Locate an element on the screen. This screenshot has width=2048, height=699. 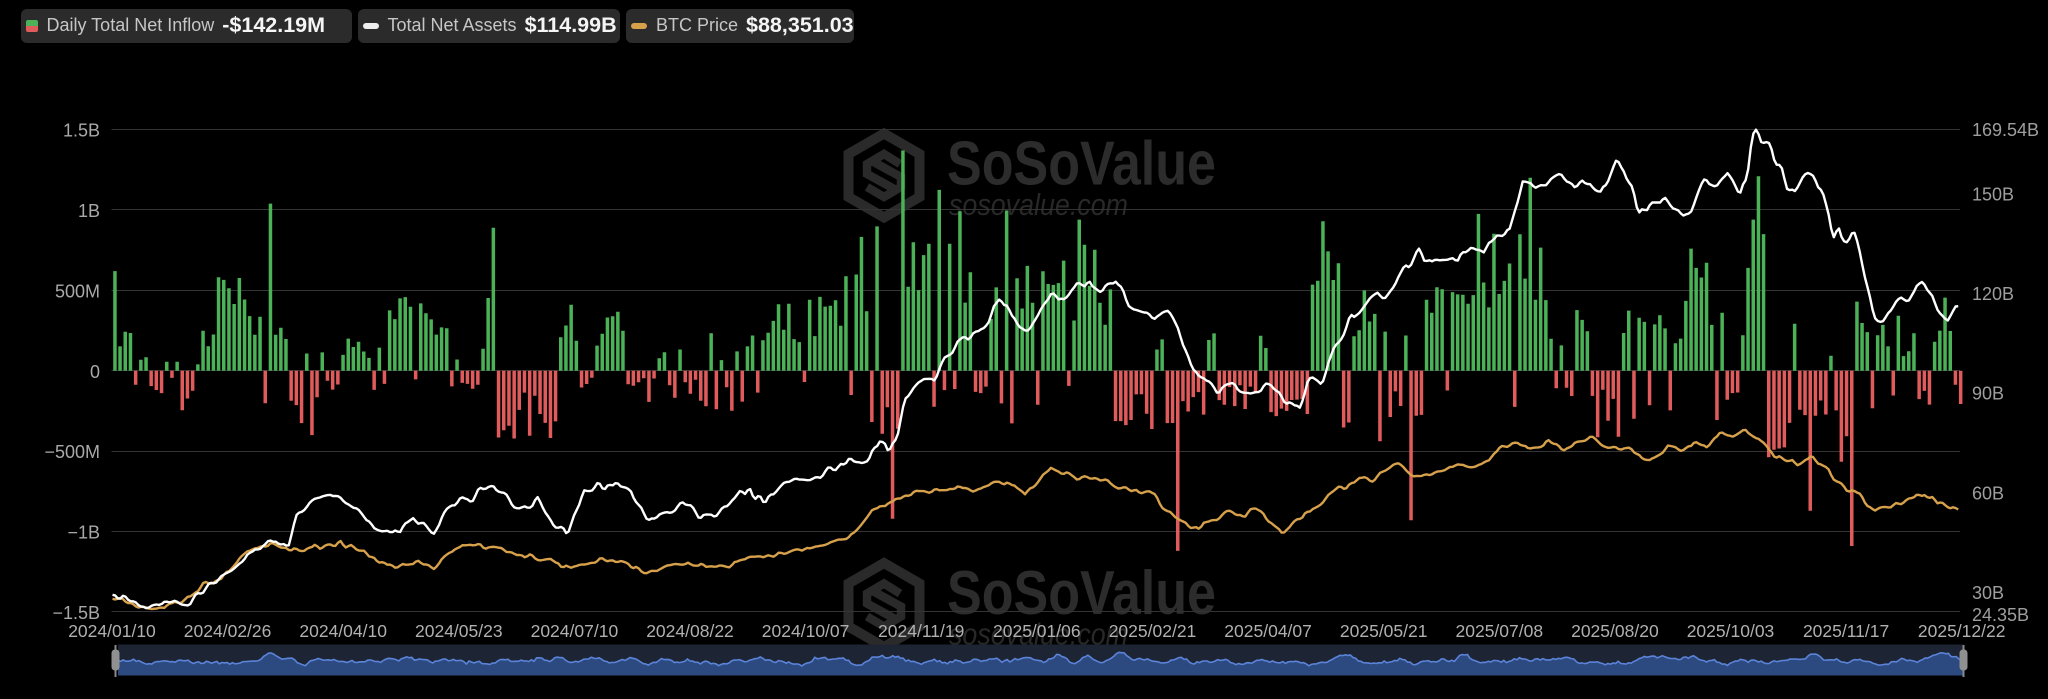
svg-text: 2025/11/17 is located at coordinates (1846, 631).